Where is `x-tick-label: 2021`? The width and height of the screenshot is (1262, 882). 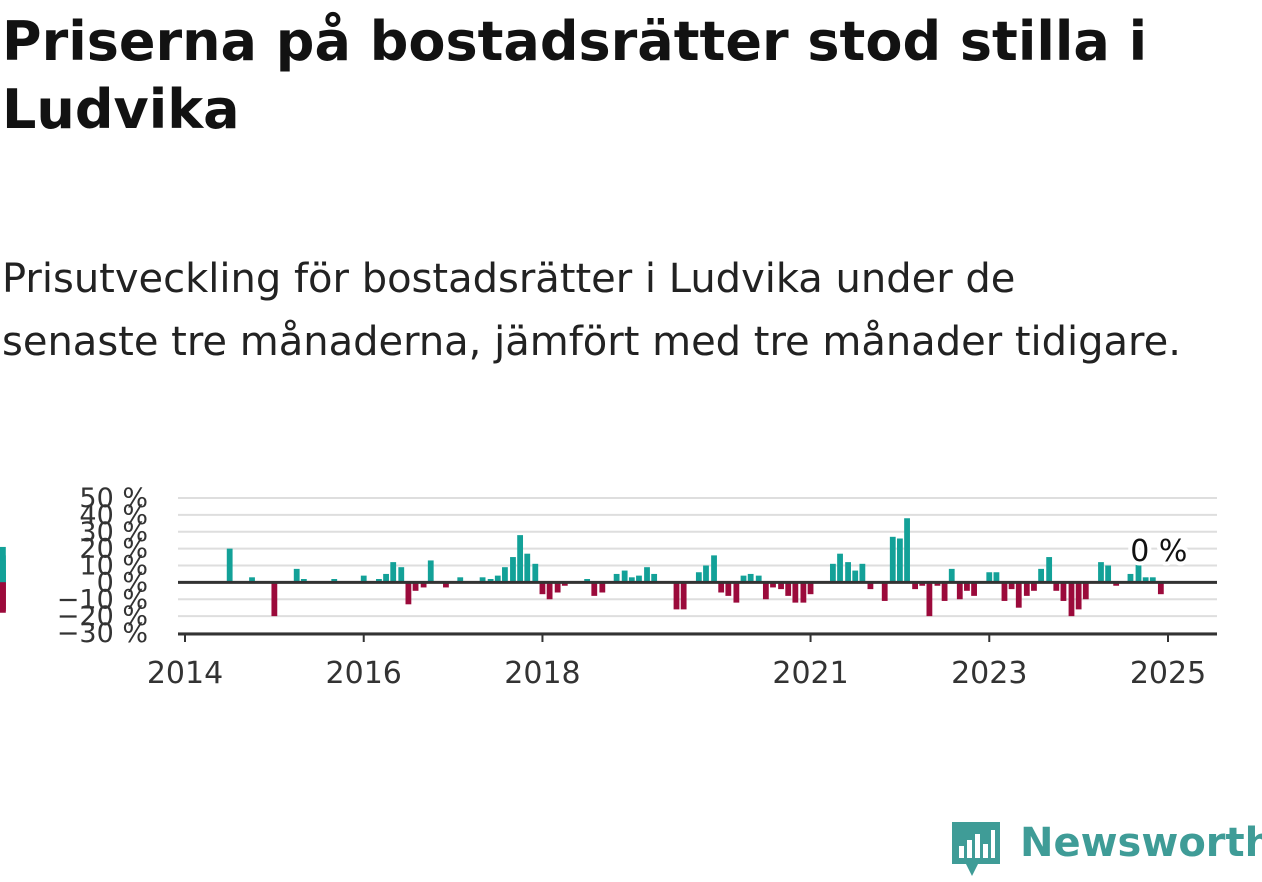
x-tick-label: 2021 is located at coordinates (810, 673).